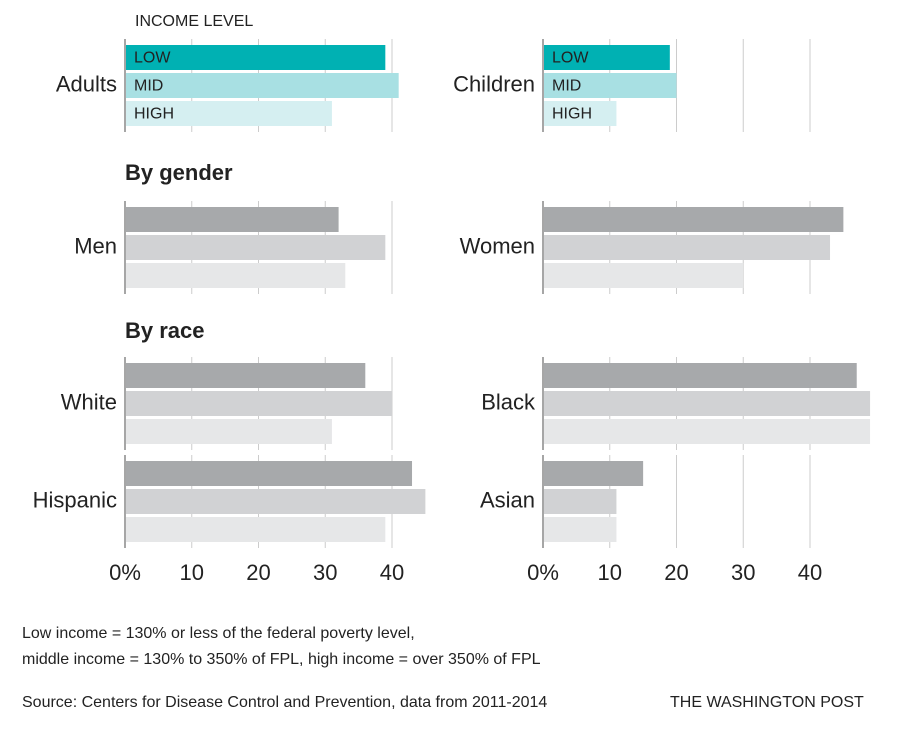  I want to click on panel-label: Children, so click(494, 83).